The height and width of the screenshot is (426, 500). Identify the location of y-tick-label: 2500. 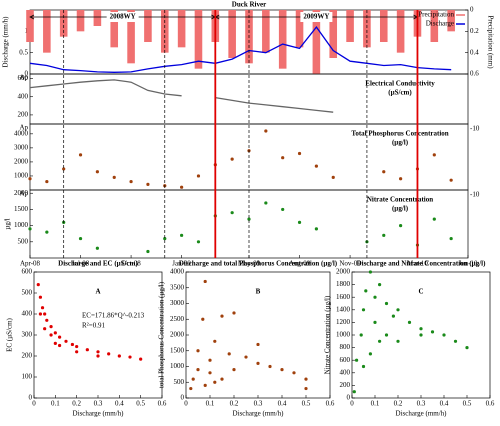
(177, 319).